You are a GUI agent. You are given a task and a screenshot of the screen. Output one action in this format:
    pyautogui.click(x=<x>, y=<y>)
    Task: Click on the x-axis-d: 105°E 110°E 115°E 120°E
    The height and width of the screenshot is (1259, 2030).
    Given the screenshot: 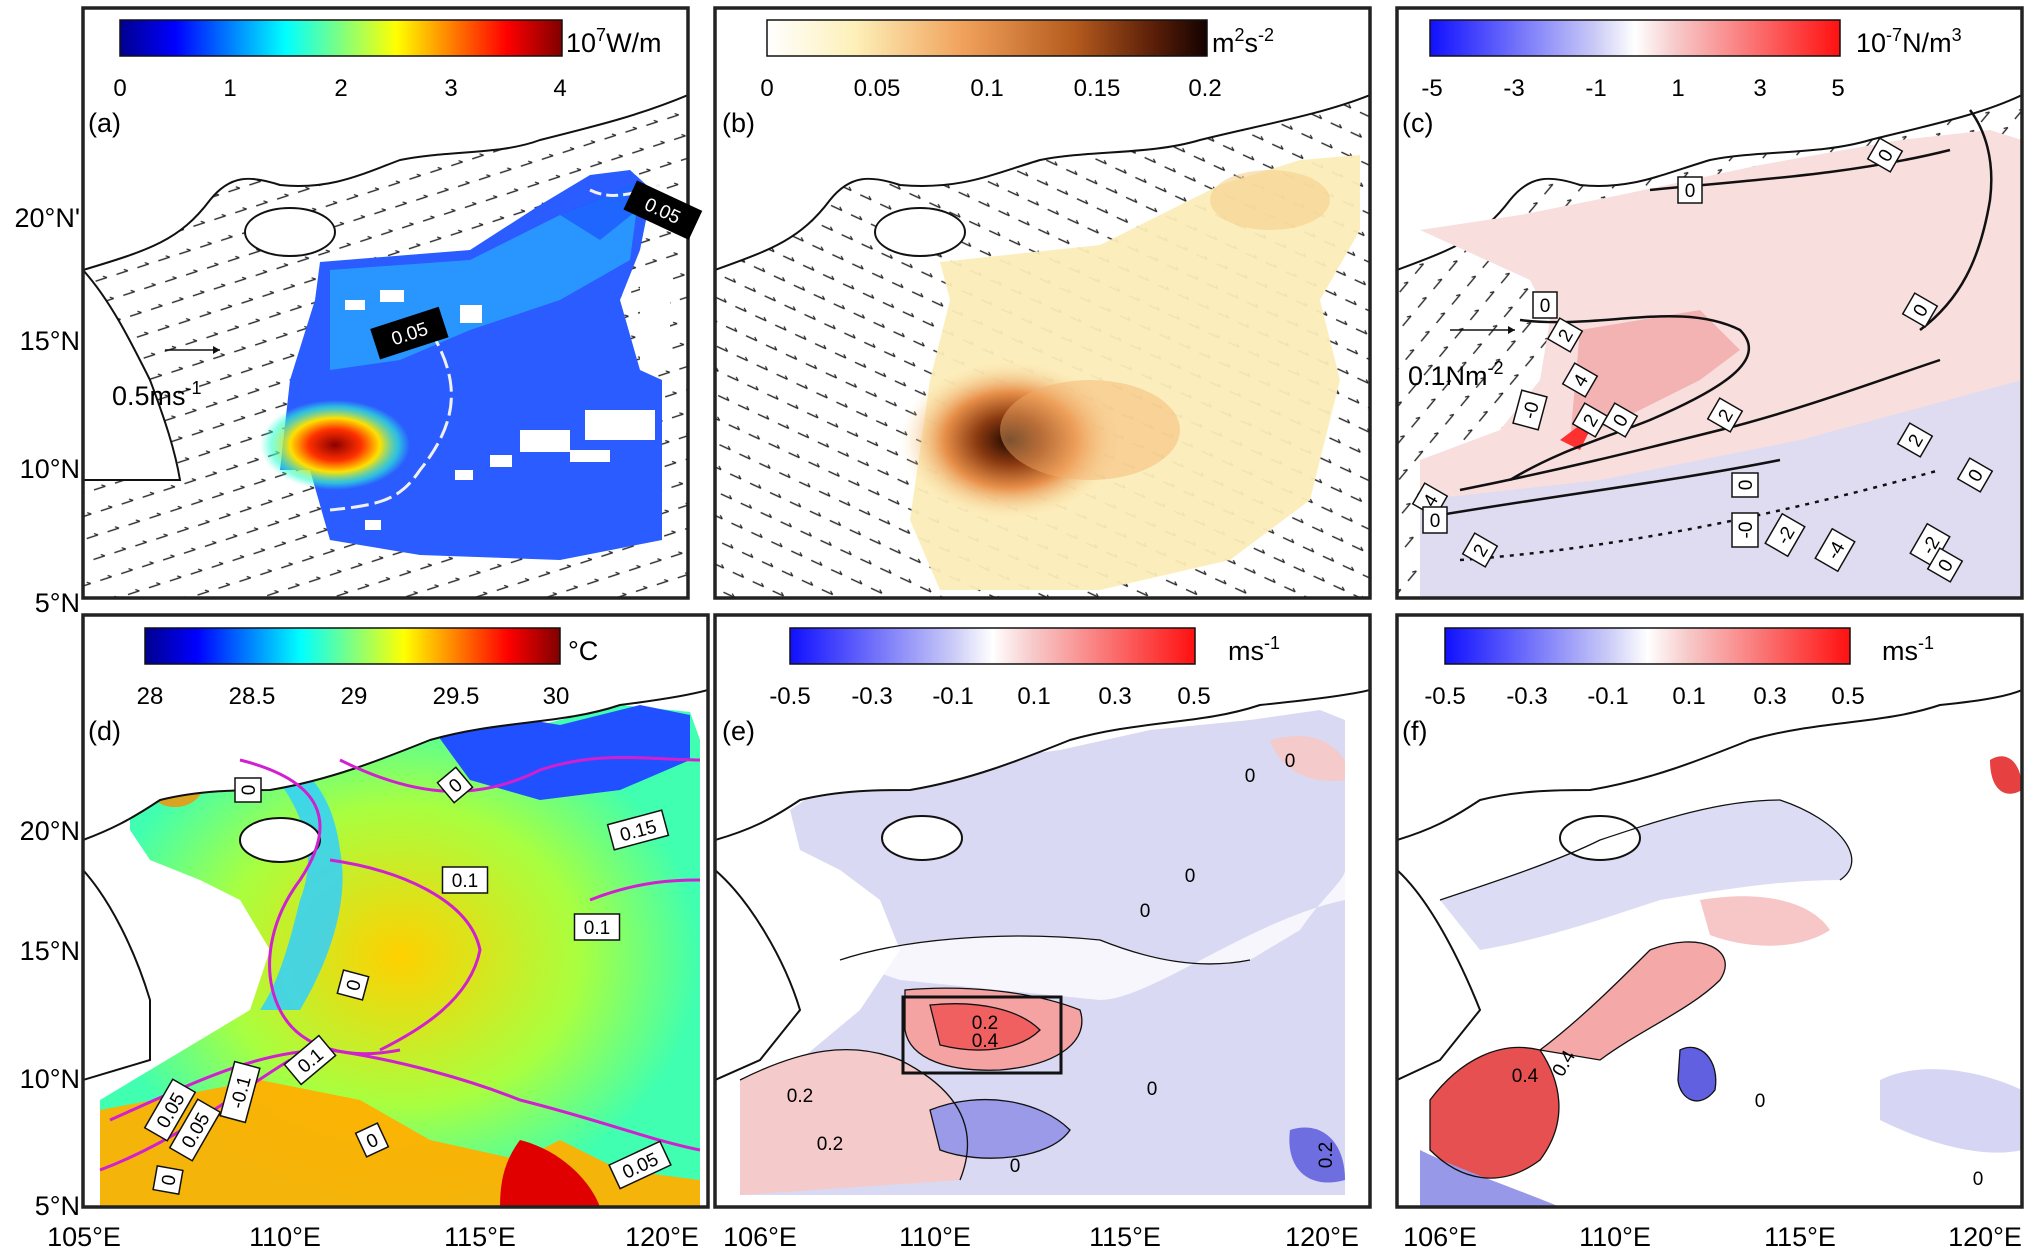 What is the action you would take?
    pyautogui.click(x=373, y=1237)
    